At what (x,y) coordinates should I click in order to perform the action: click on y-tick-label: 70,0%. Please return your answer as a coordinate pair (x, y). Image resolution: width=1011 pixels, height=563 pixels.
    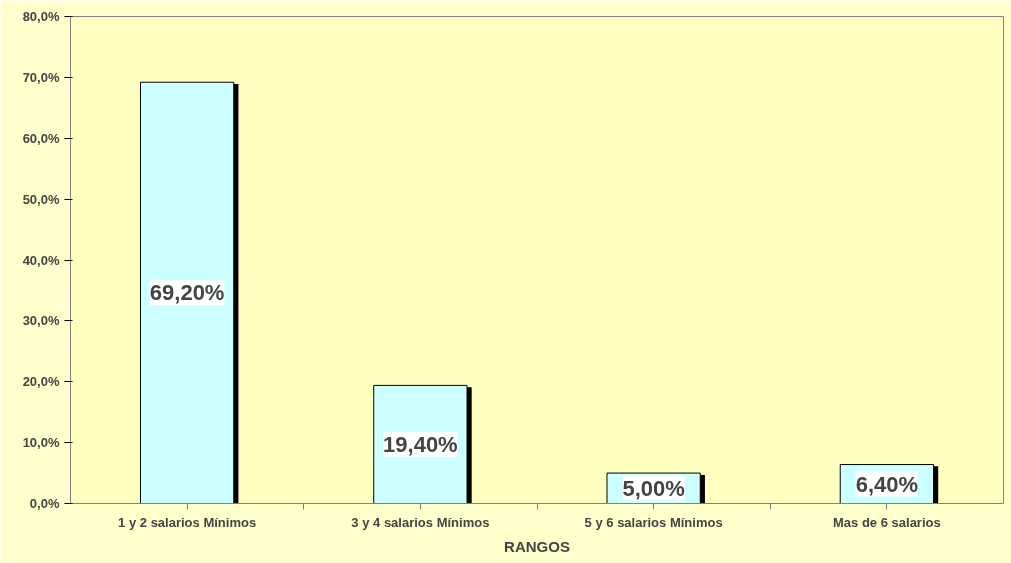
    Looking at the image, I should click on (41, 77).